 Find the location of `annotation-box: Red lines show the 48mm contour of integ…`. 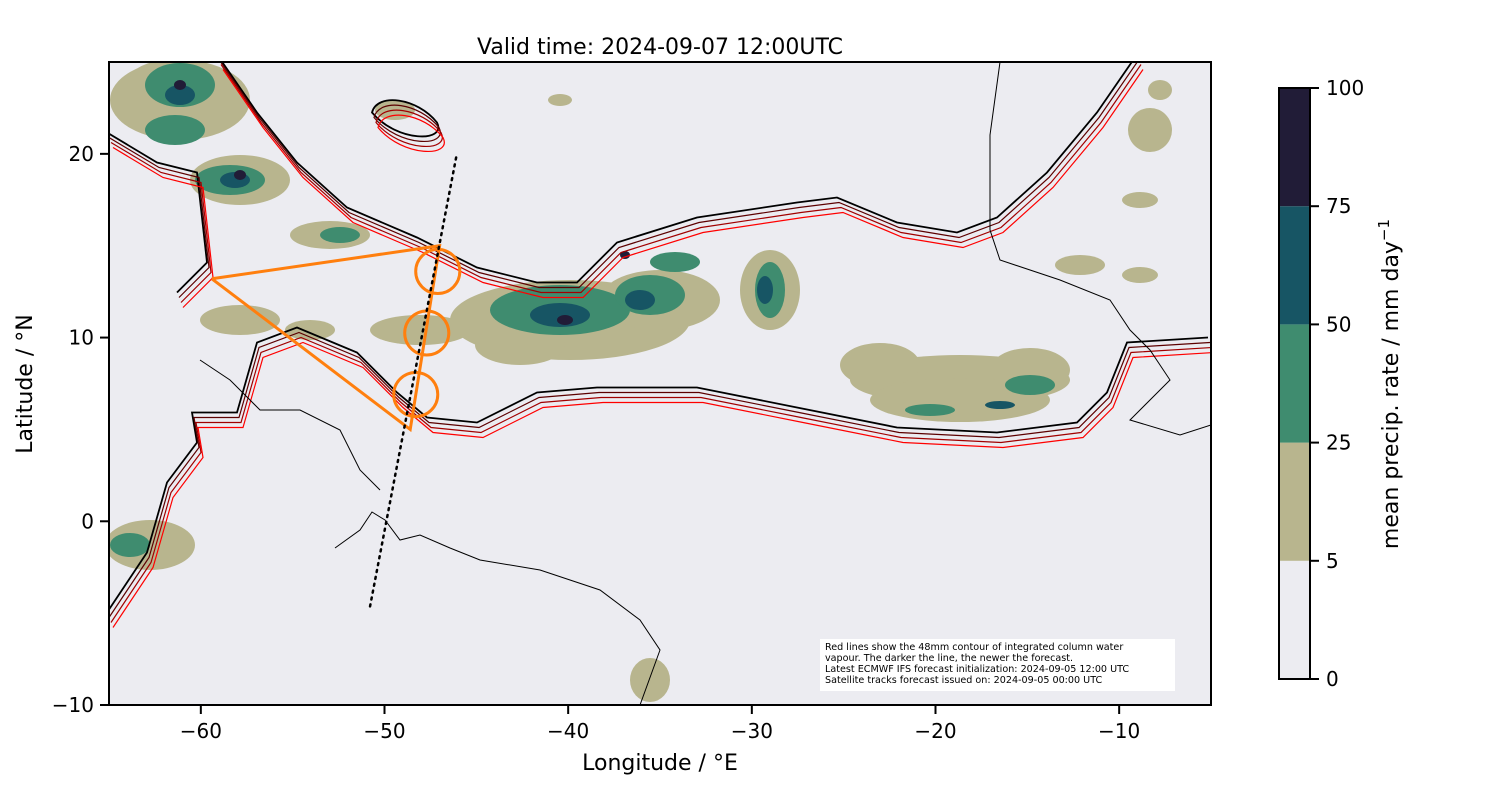

annotation-box: Red lines show the 48mm contour of integ… is located at coordinates (997, 665).